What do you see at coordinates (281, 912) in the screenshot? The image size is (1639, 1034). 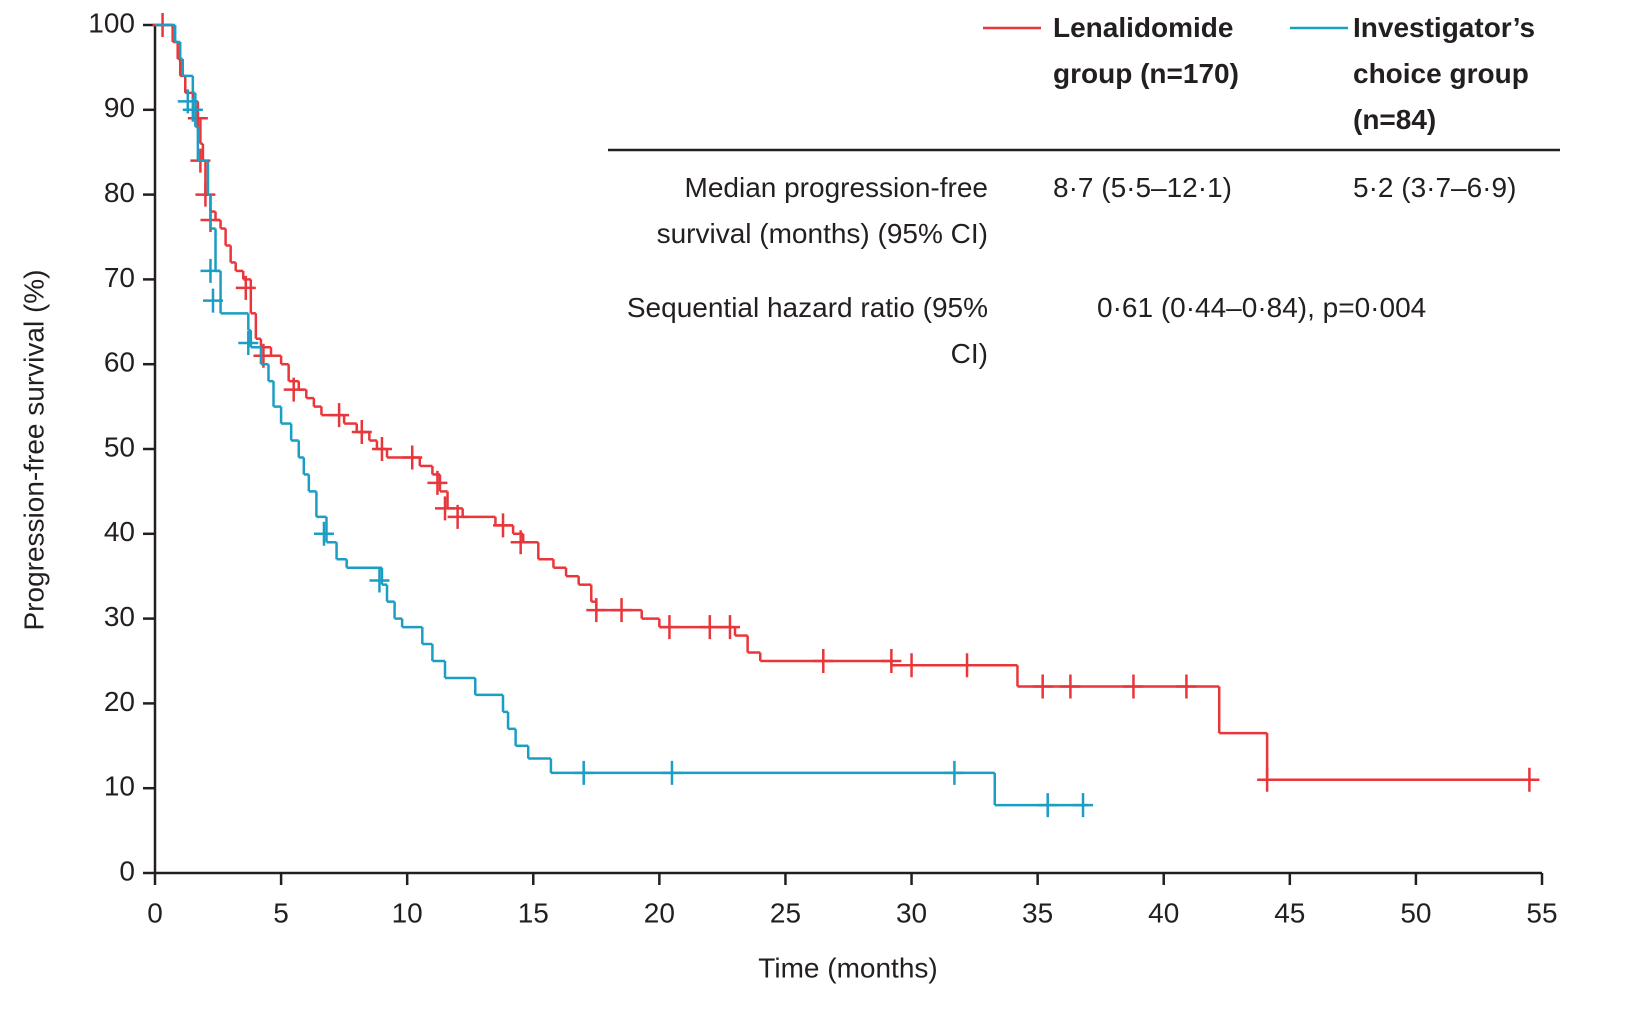 I see `x-tick-label: 5` at bounding box center [281, 912].